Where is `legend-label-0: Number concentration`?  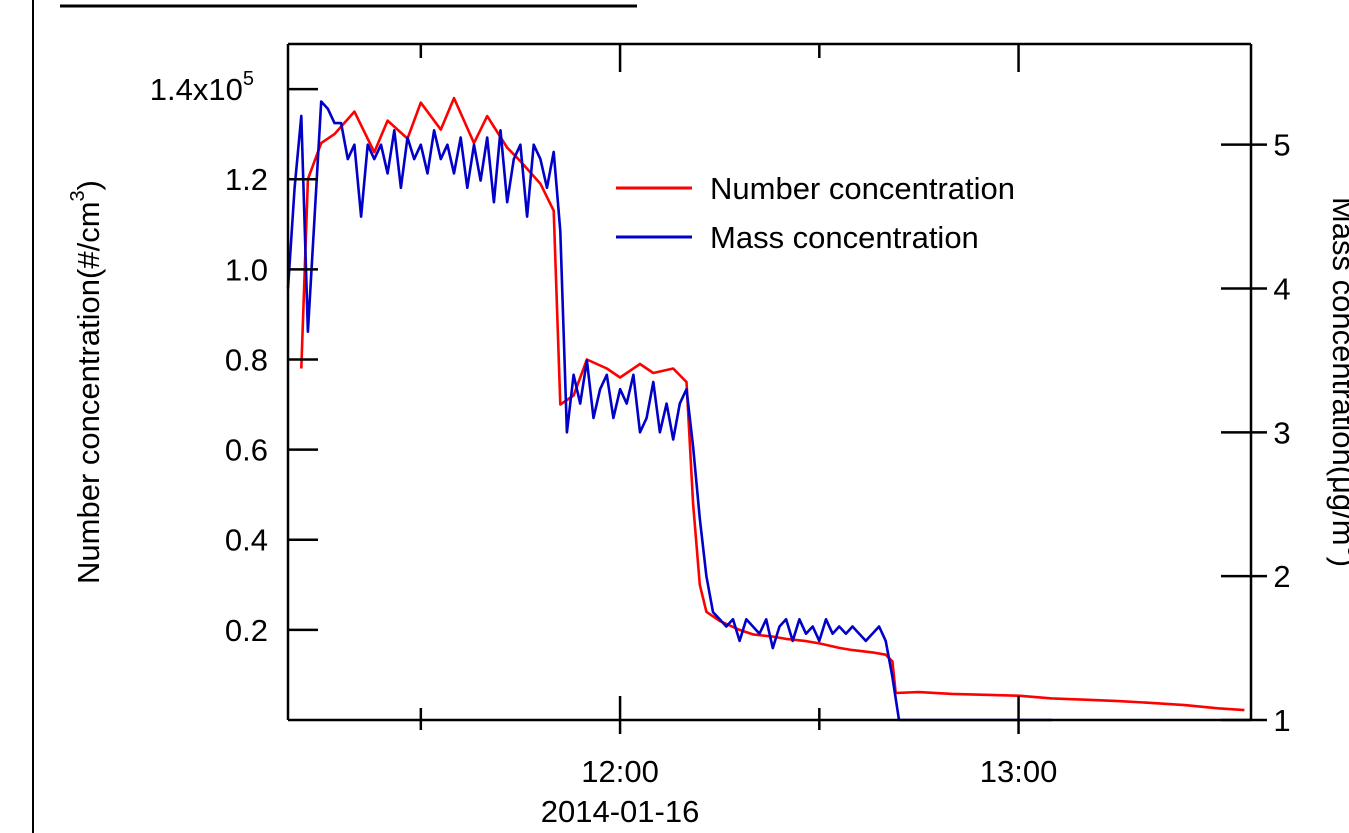 legend-label-0: Number concentration is located at coordinates (862, 188).